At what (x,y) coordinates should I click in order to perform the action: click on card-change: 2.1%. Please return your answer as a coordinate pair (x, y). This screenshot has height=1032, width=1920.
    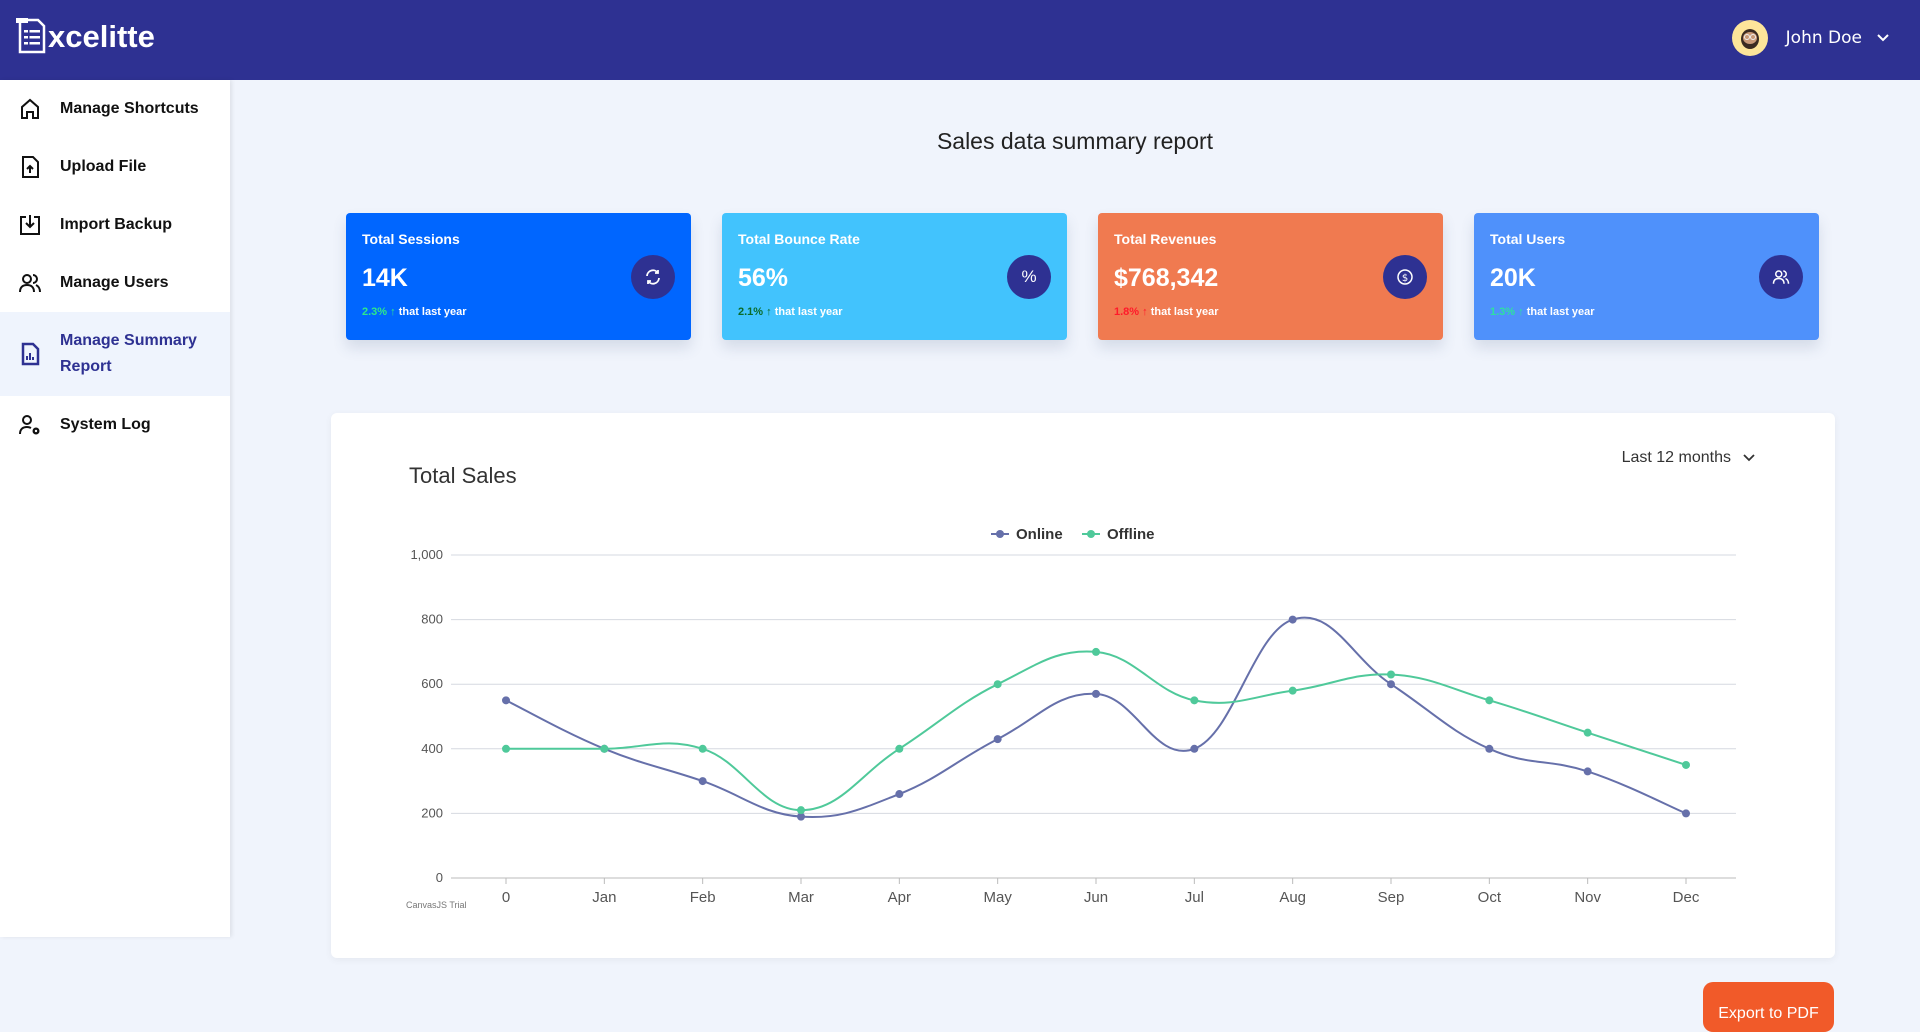
    Looking at the image, I should click on (751, 312).